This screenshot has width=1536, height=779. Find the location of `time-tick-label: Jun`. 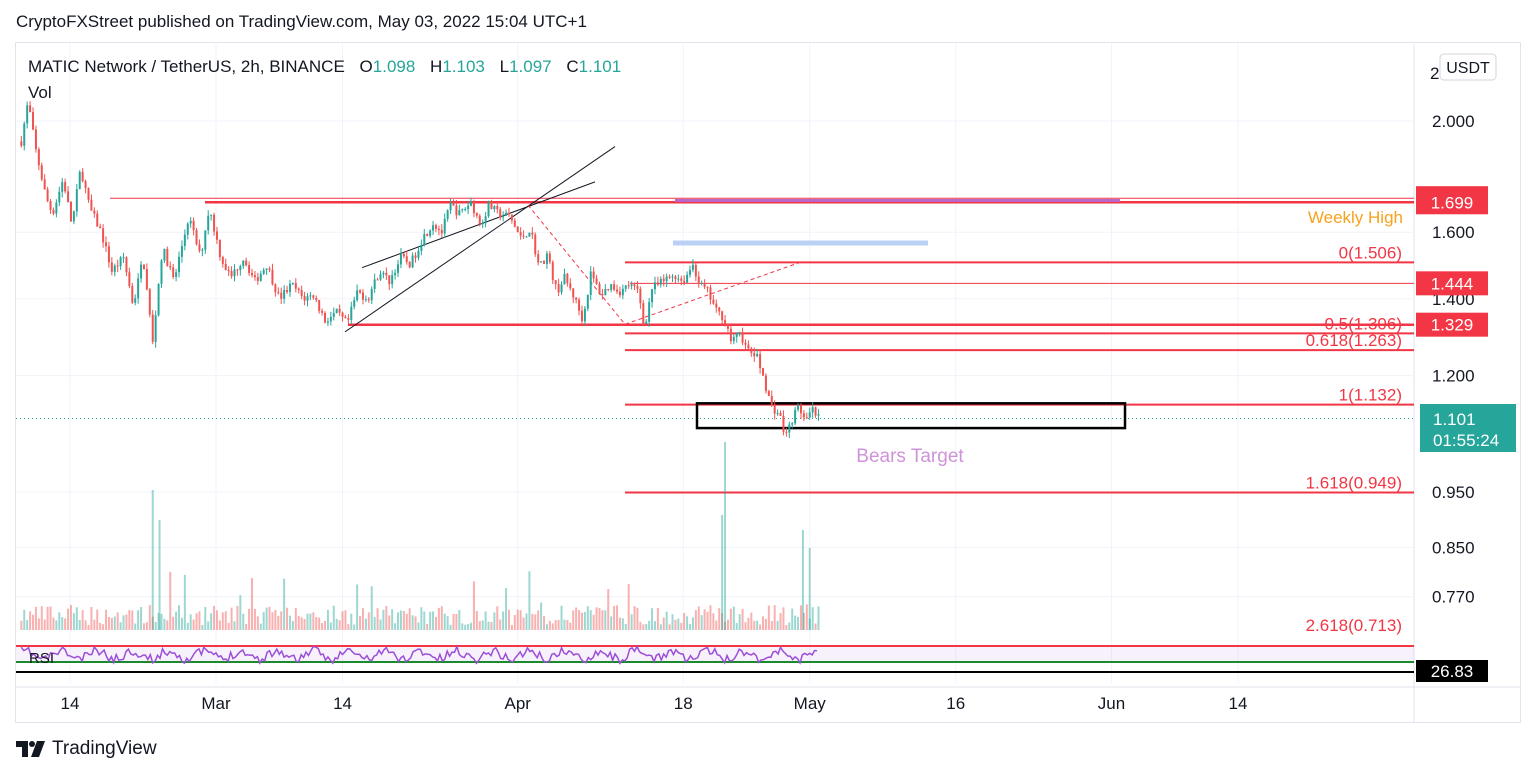

time-tick-label: Jun is located at coordinates (1111, 703).